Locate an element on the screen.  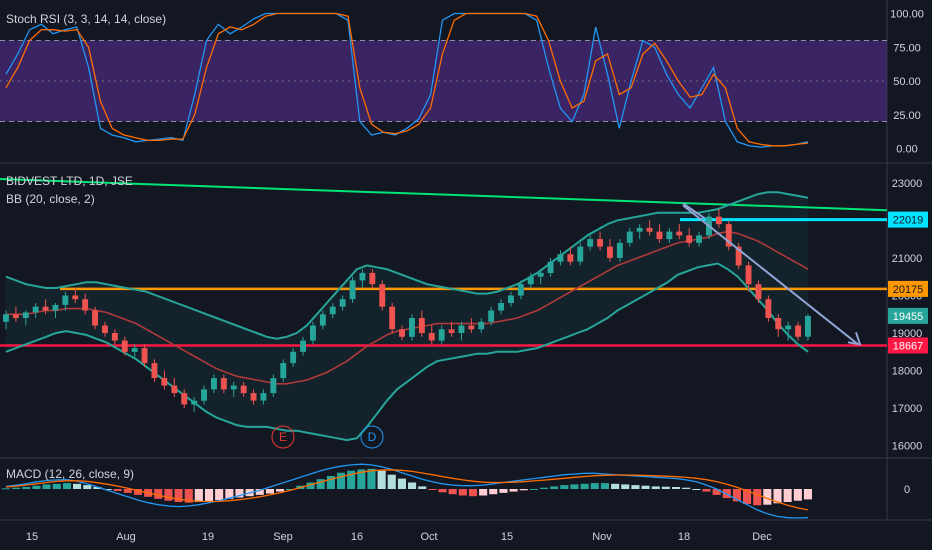
level-22019-badge is located at coordinates (908, 219).